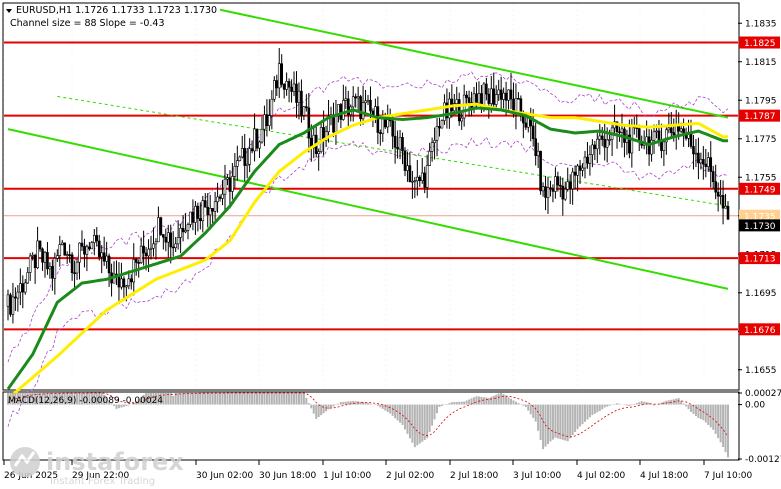  Describe the element at coordinates (761, 294) in the screenshot. I see `price-tick-label: 1.1695` at that location.